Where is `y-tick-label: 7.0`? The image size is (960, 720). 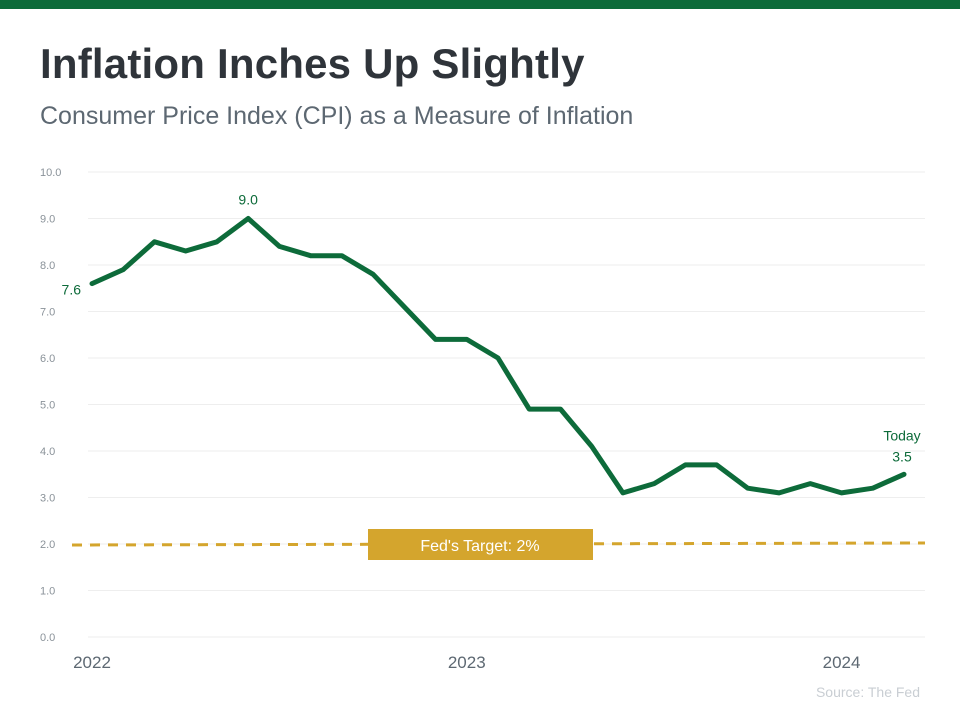
y-tick-label: 7.0 is located at coordinates (47, 313).